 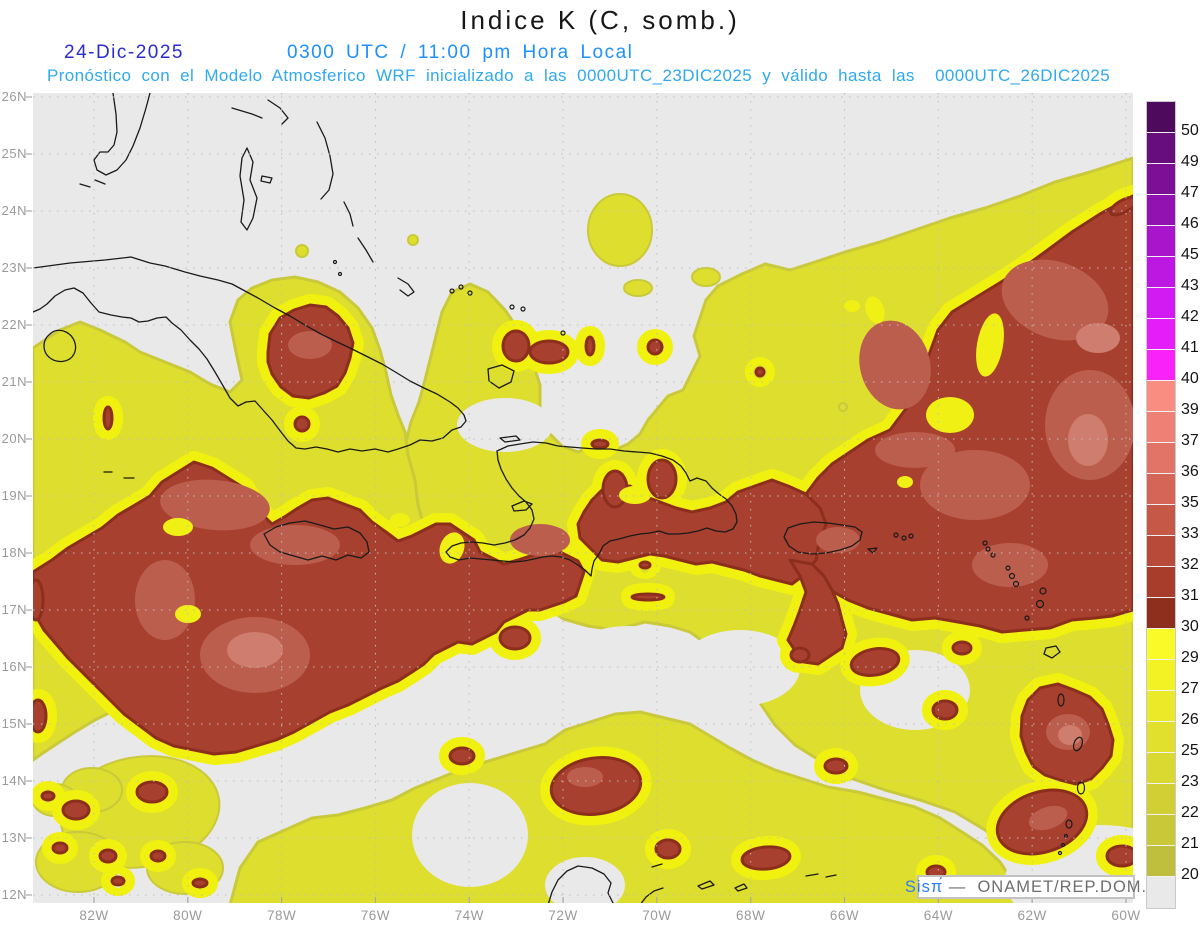 What do you see at coordinates (1190, 409) in the screenshot?
I see `colorbar-level-label: 39.1` at bounding box center [1190, 409].